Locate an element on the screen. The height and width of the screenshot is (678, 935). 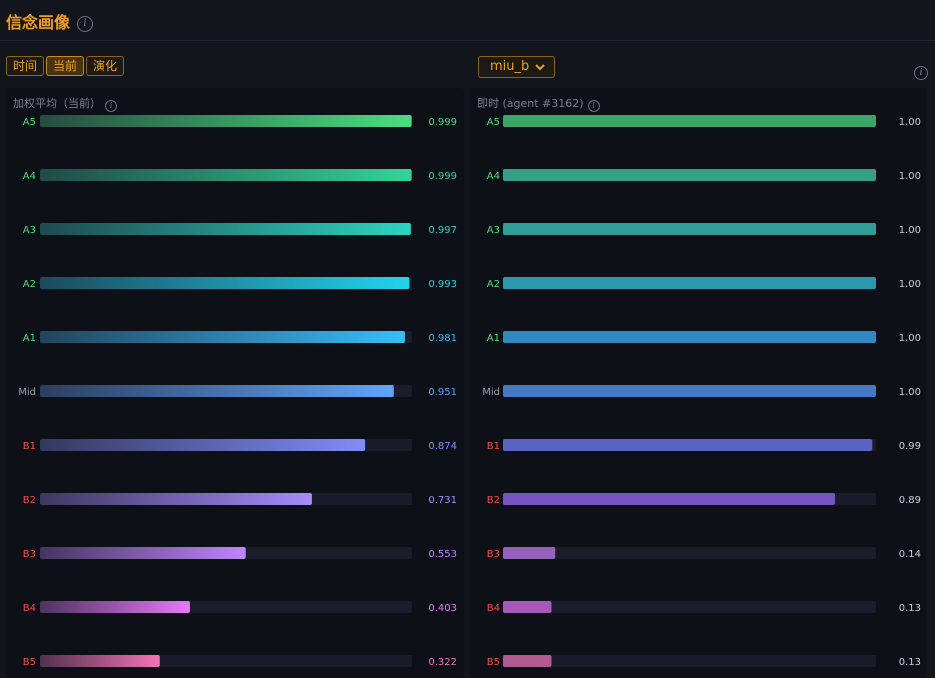
page-title: 信念画像 is located at coordinates (38, 22).